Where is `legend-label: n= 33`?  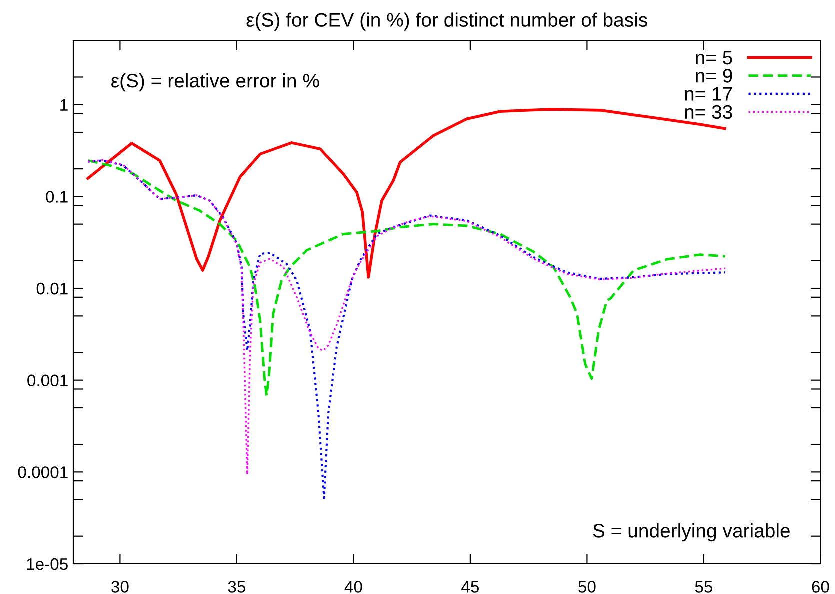 legend-label: n= 33 is located at coordinates (708, 112).